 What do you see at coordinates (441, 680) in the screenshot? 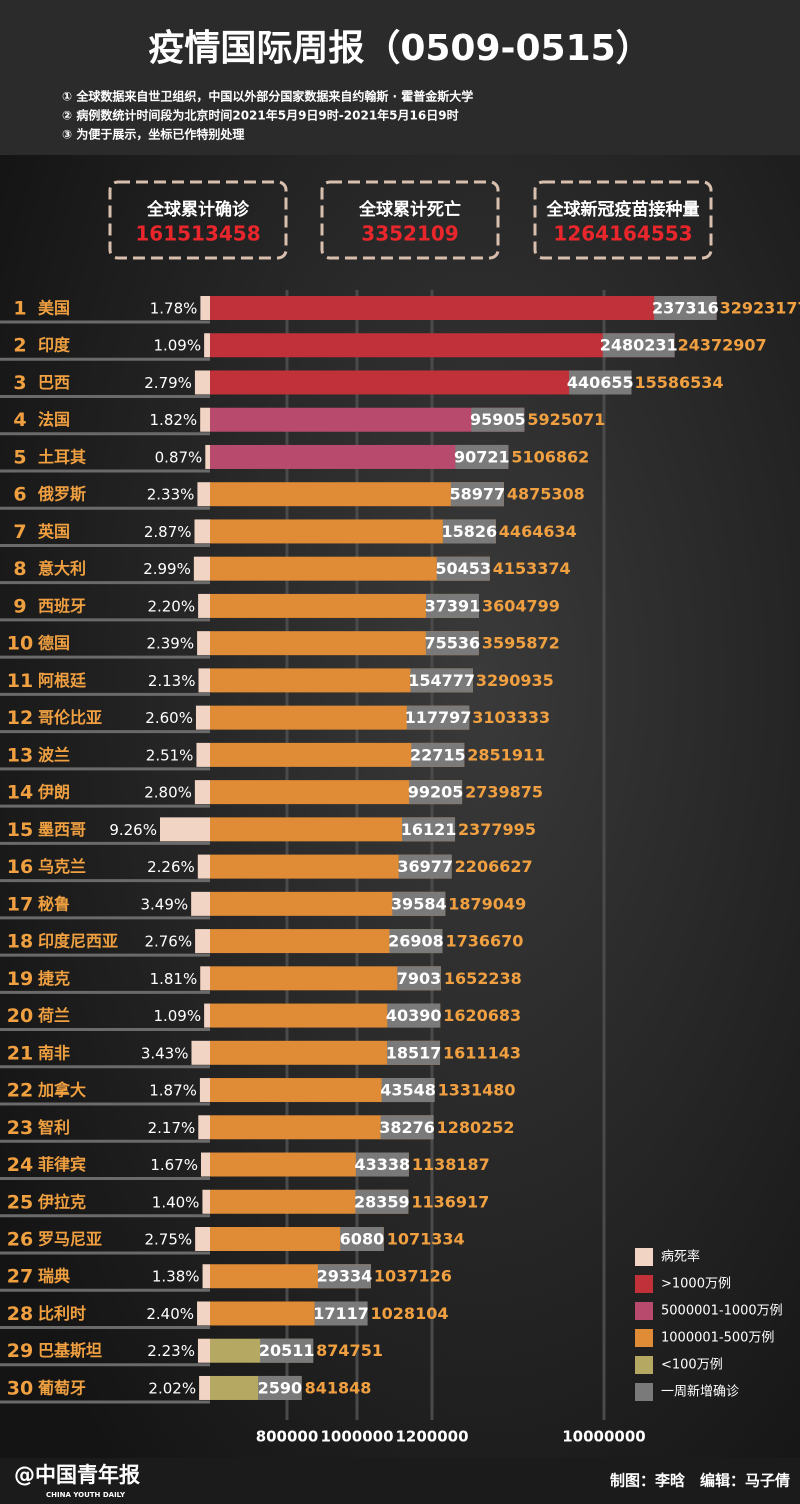
I see `weekly-label: 154777` at bounding box center [441, 680].